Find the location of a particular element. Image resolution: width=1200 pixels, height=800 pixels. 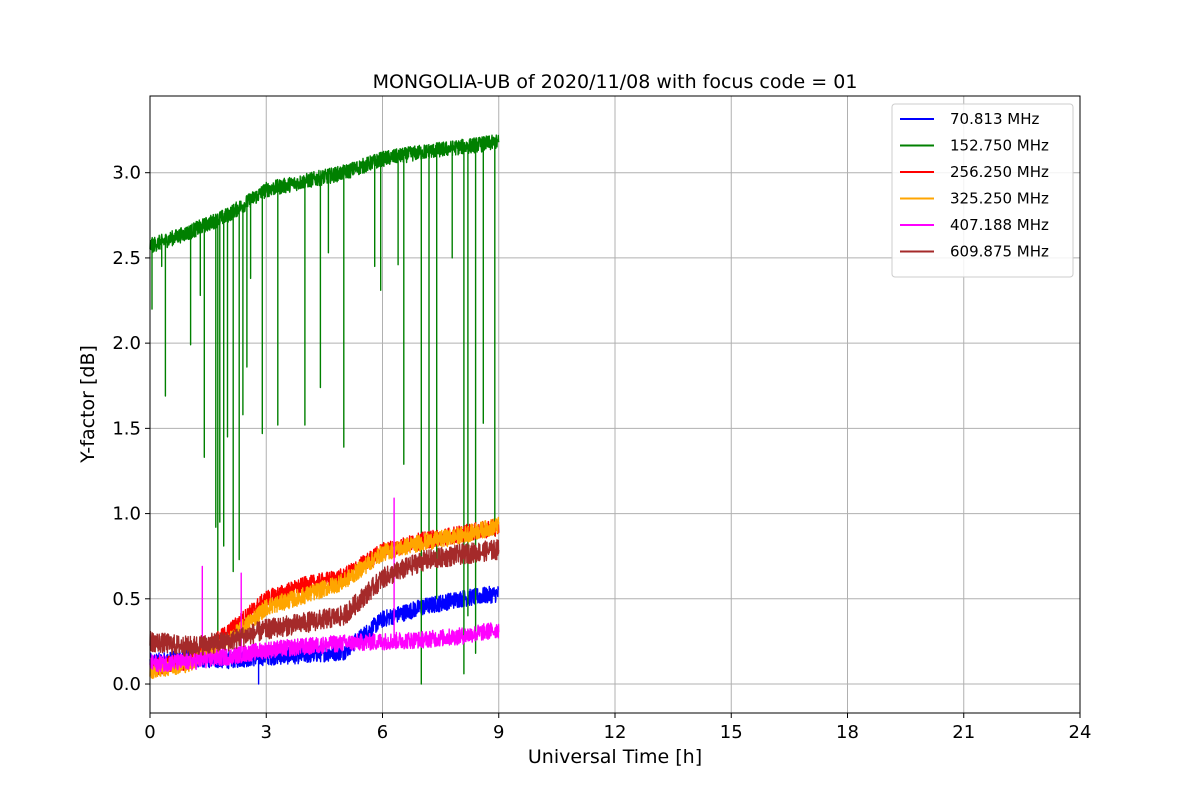

y-tick-label: 0.0 is located at coordinates (126, 684).